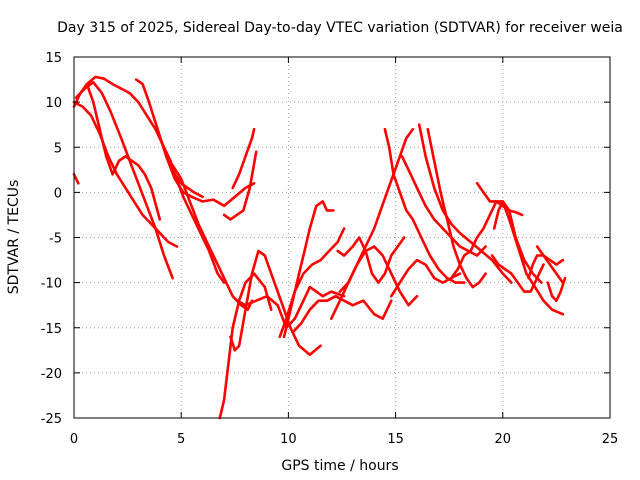 Image resolution: width=640 pixels, height=480 pixels. I want to click on series-line-sat-ae, so click(556, 289).